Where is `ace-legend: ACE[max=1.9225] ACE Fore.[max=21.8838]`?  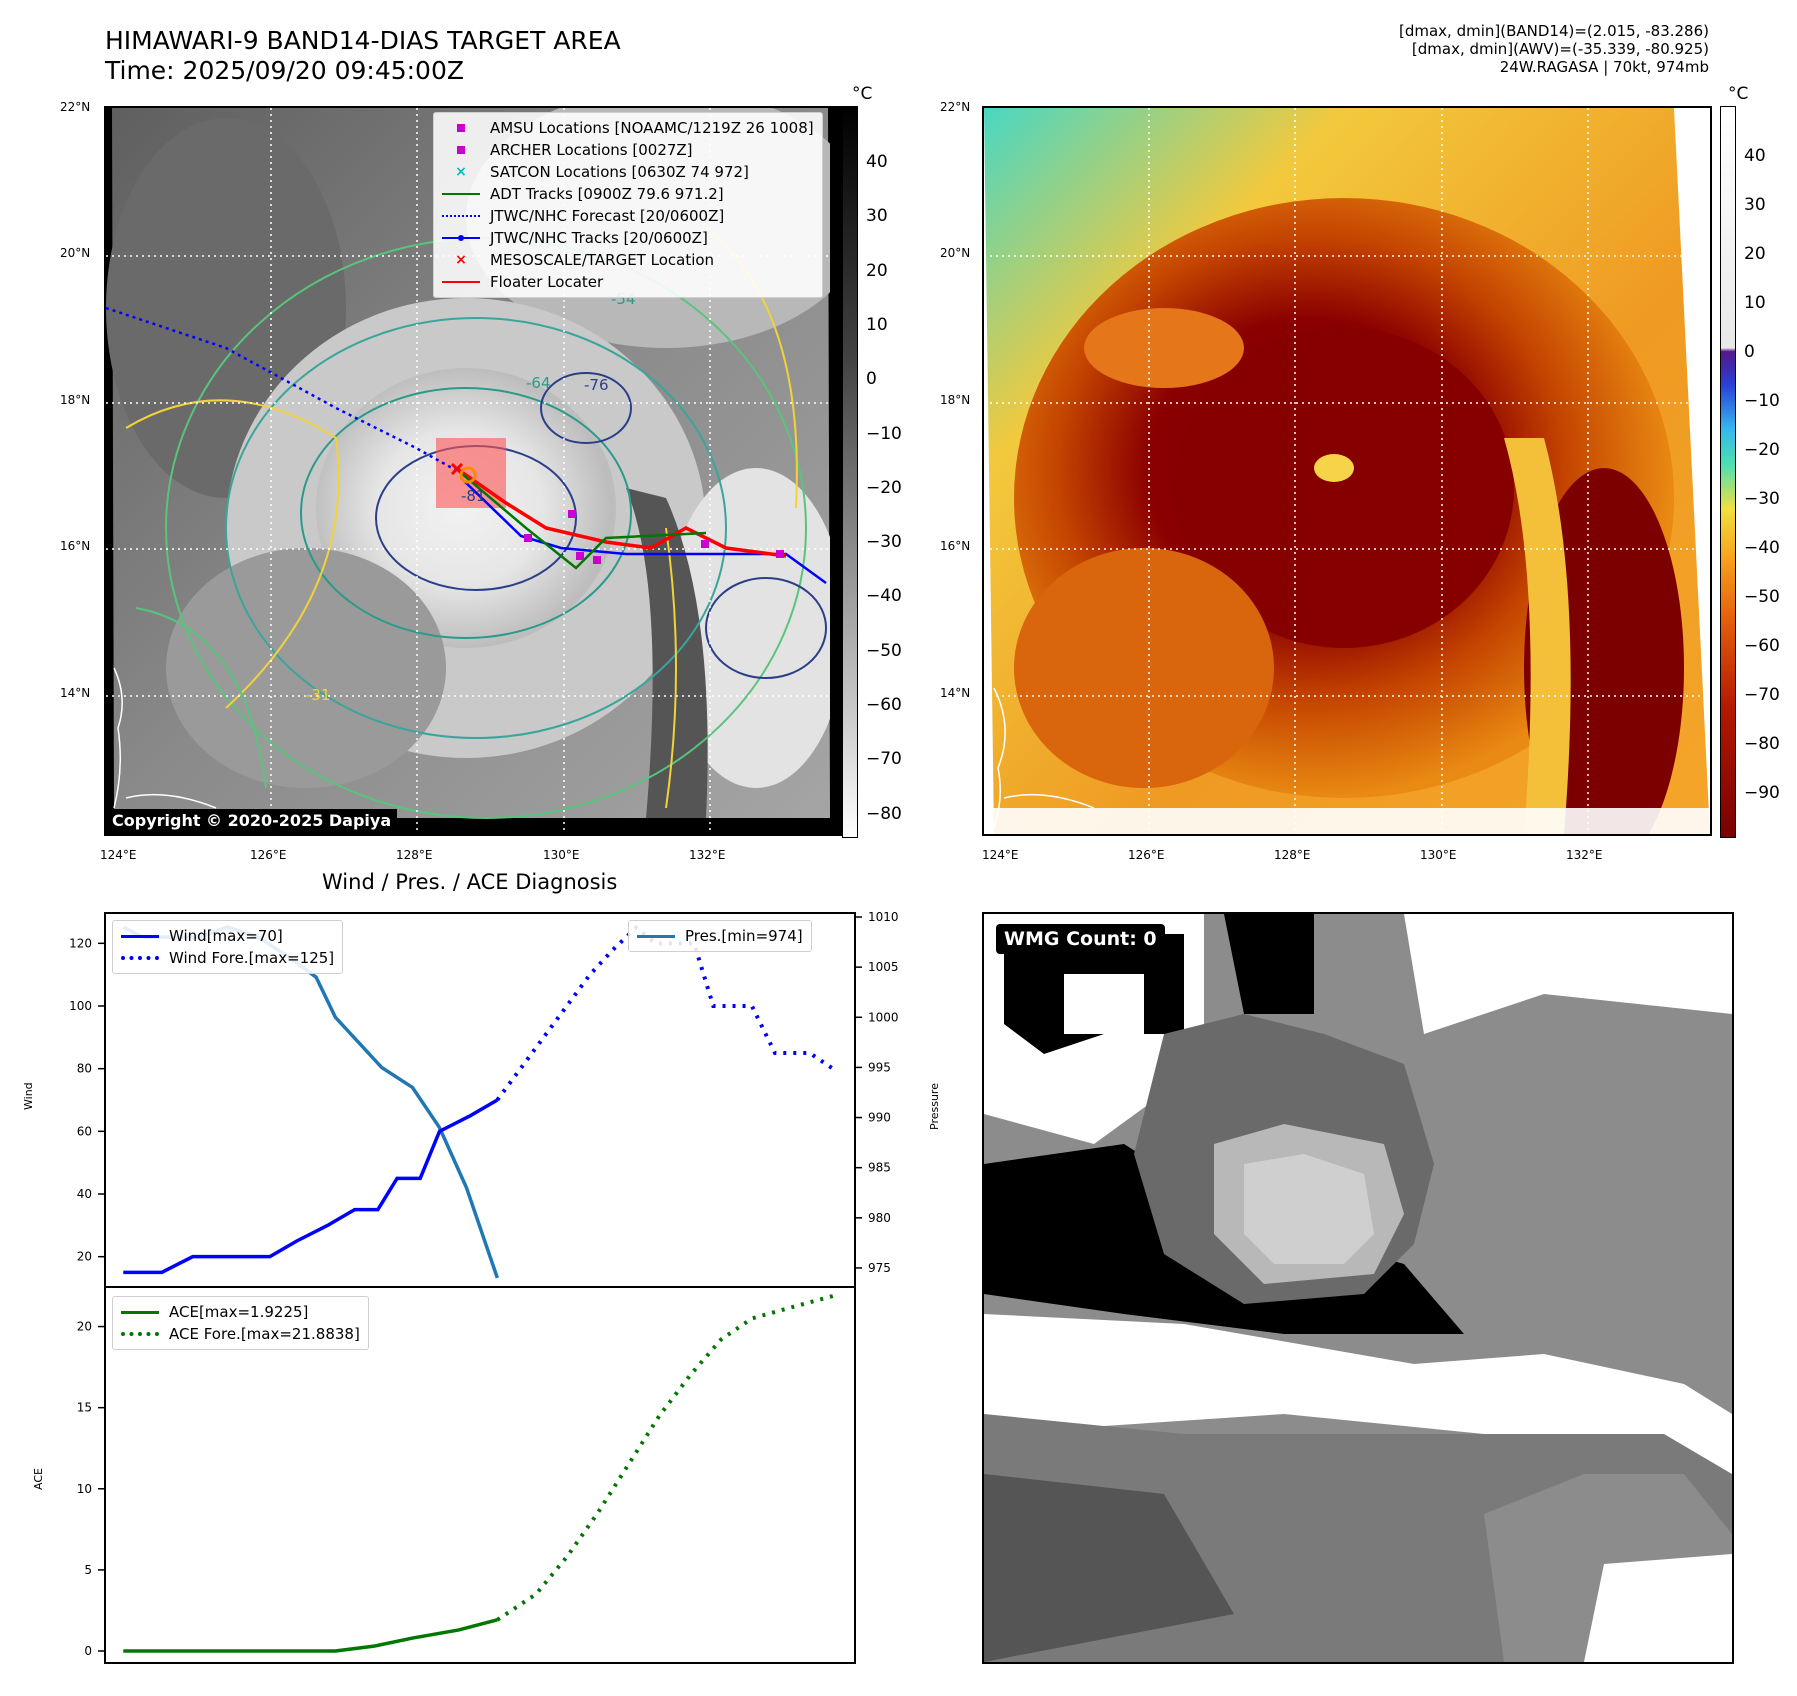 ace-legend: ACE[max=1.9225] ACE Fore.[max=21.8838] is located at coordinates (240, 1323).